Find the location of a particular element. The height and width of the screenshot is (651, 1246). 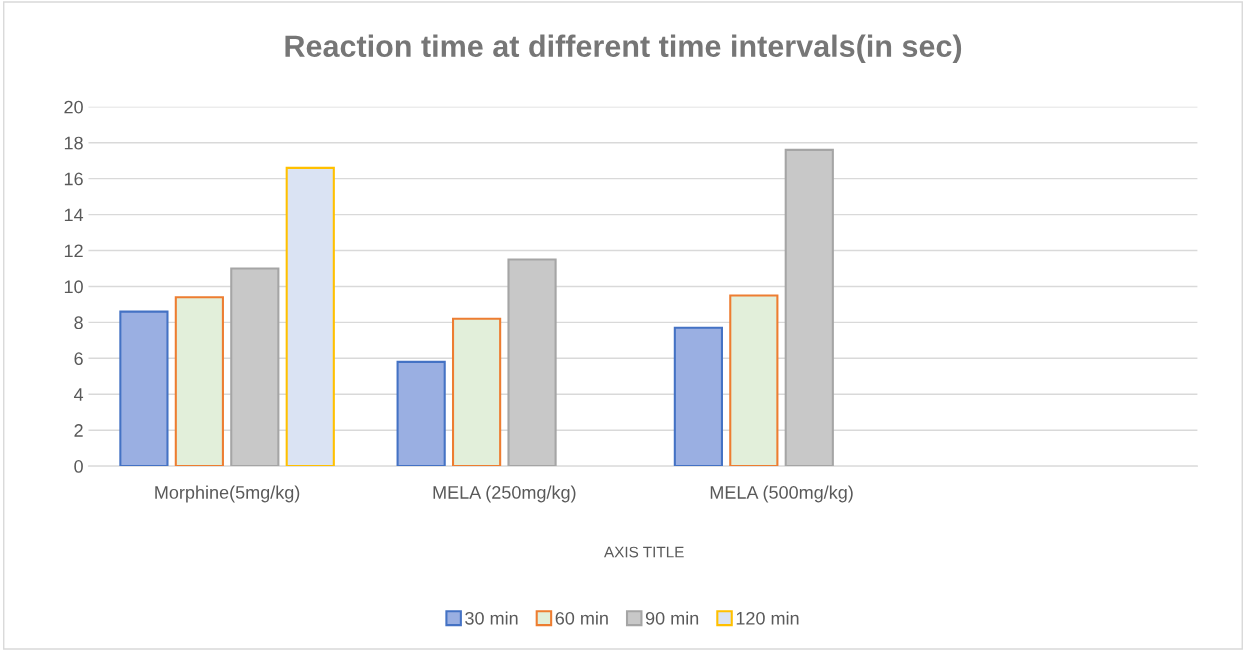

y-tick-label: 4 is located at coordinates (78, 394).